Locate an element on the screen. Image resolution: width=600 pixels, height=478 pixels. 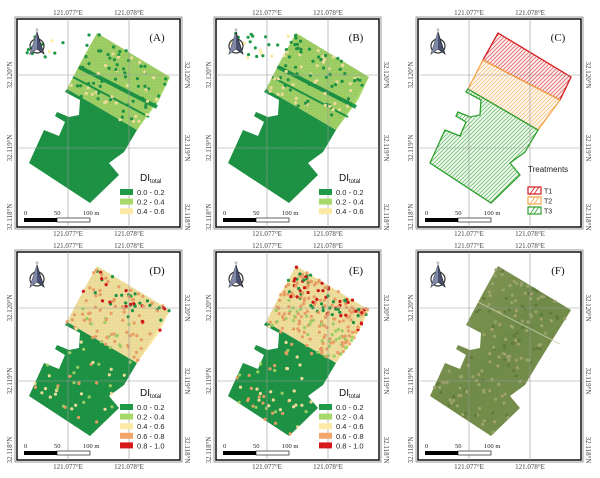
svg-text: N is located at coordinates (37, 262).